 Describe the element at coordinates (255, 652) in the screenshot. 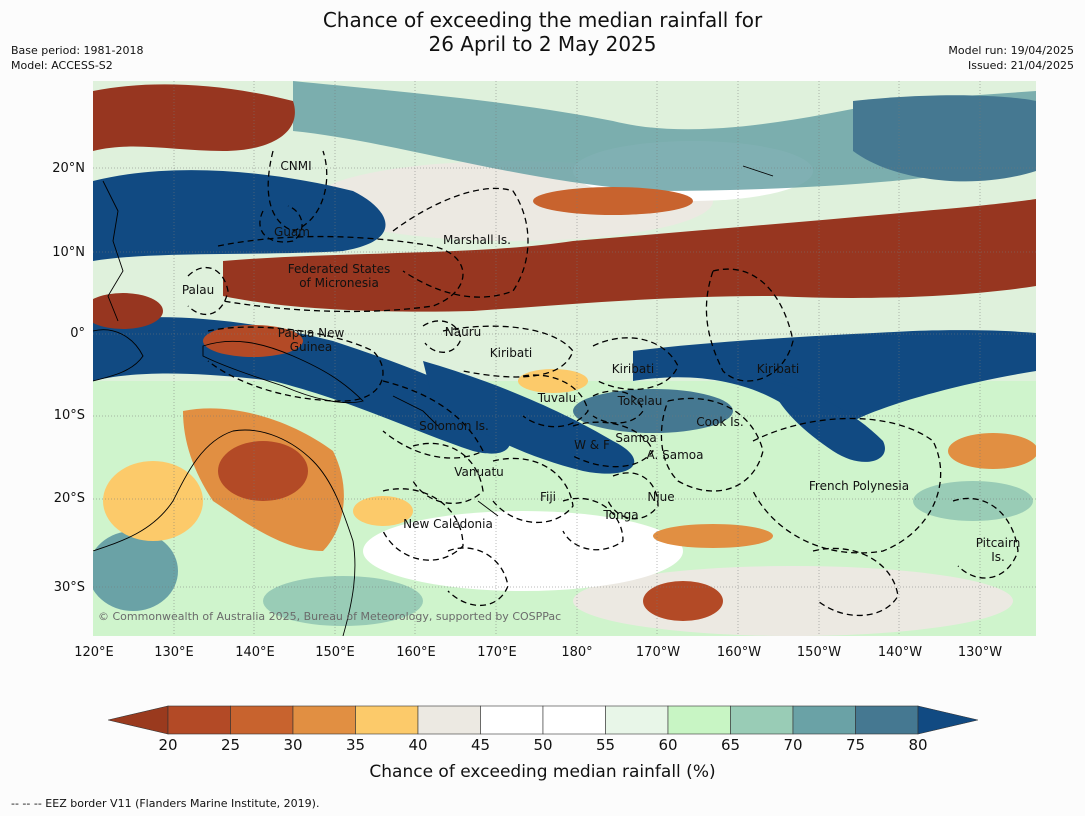

I see `lon-label-140e: 140°E` at that location.